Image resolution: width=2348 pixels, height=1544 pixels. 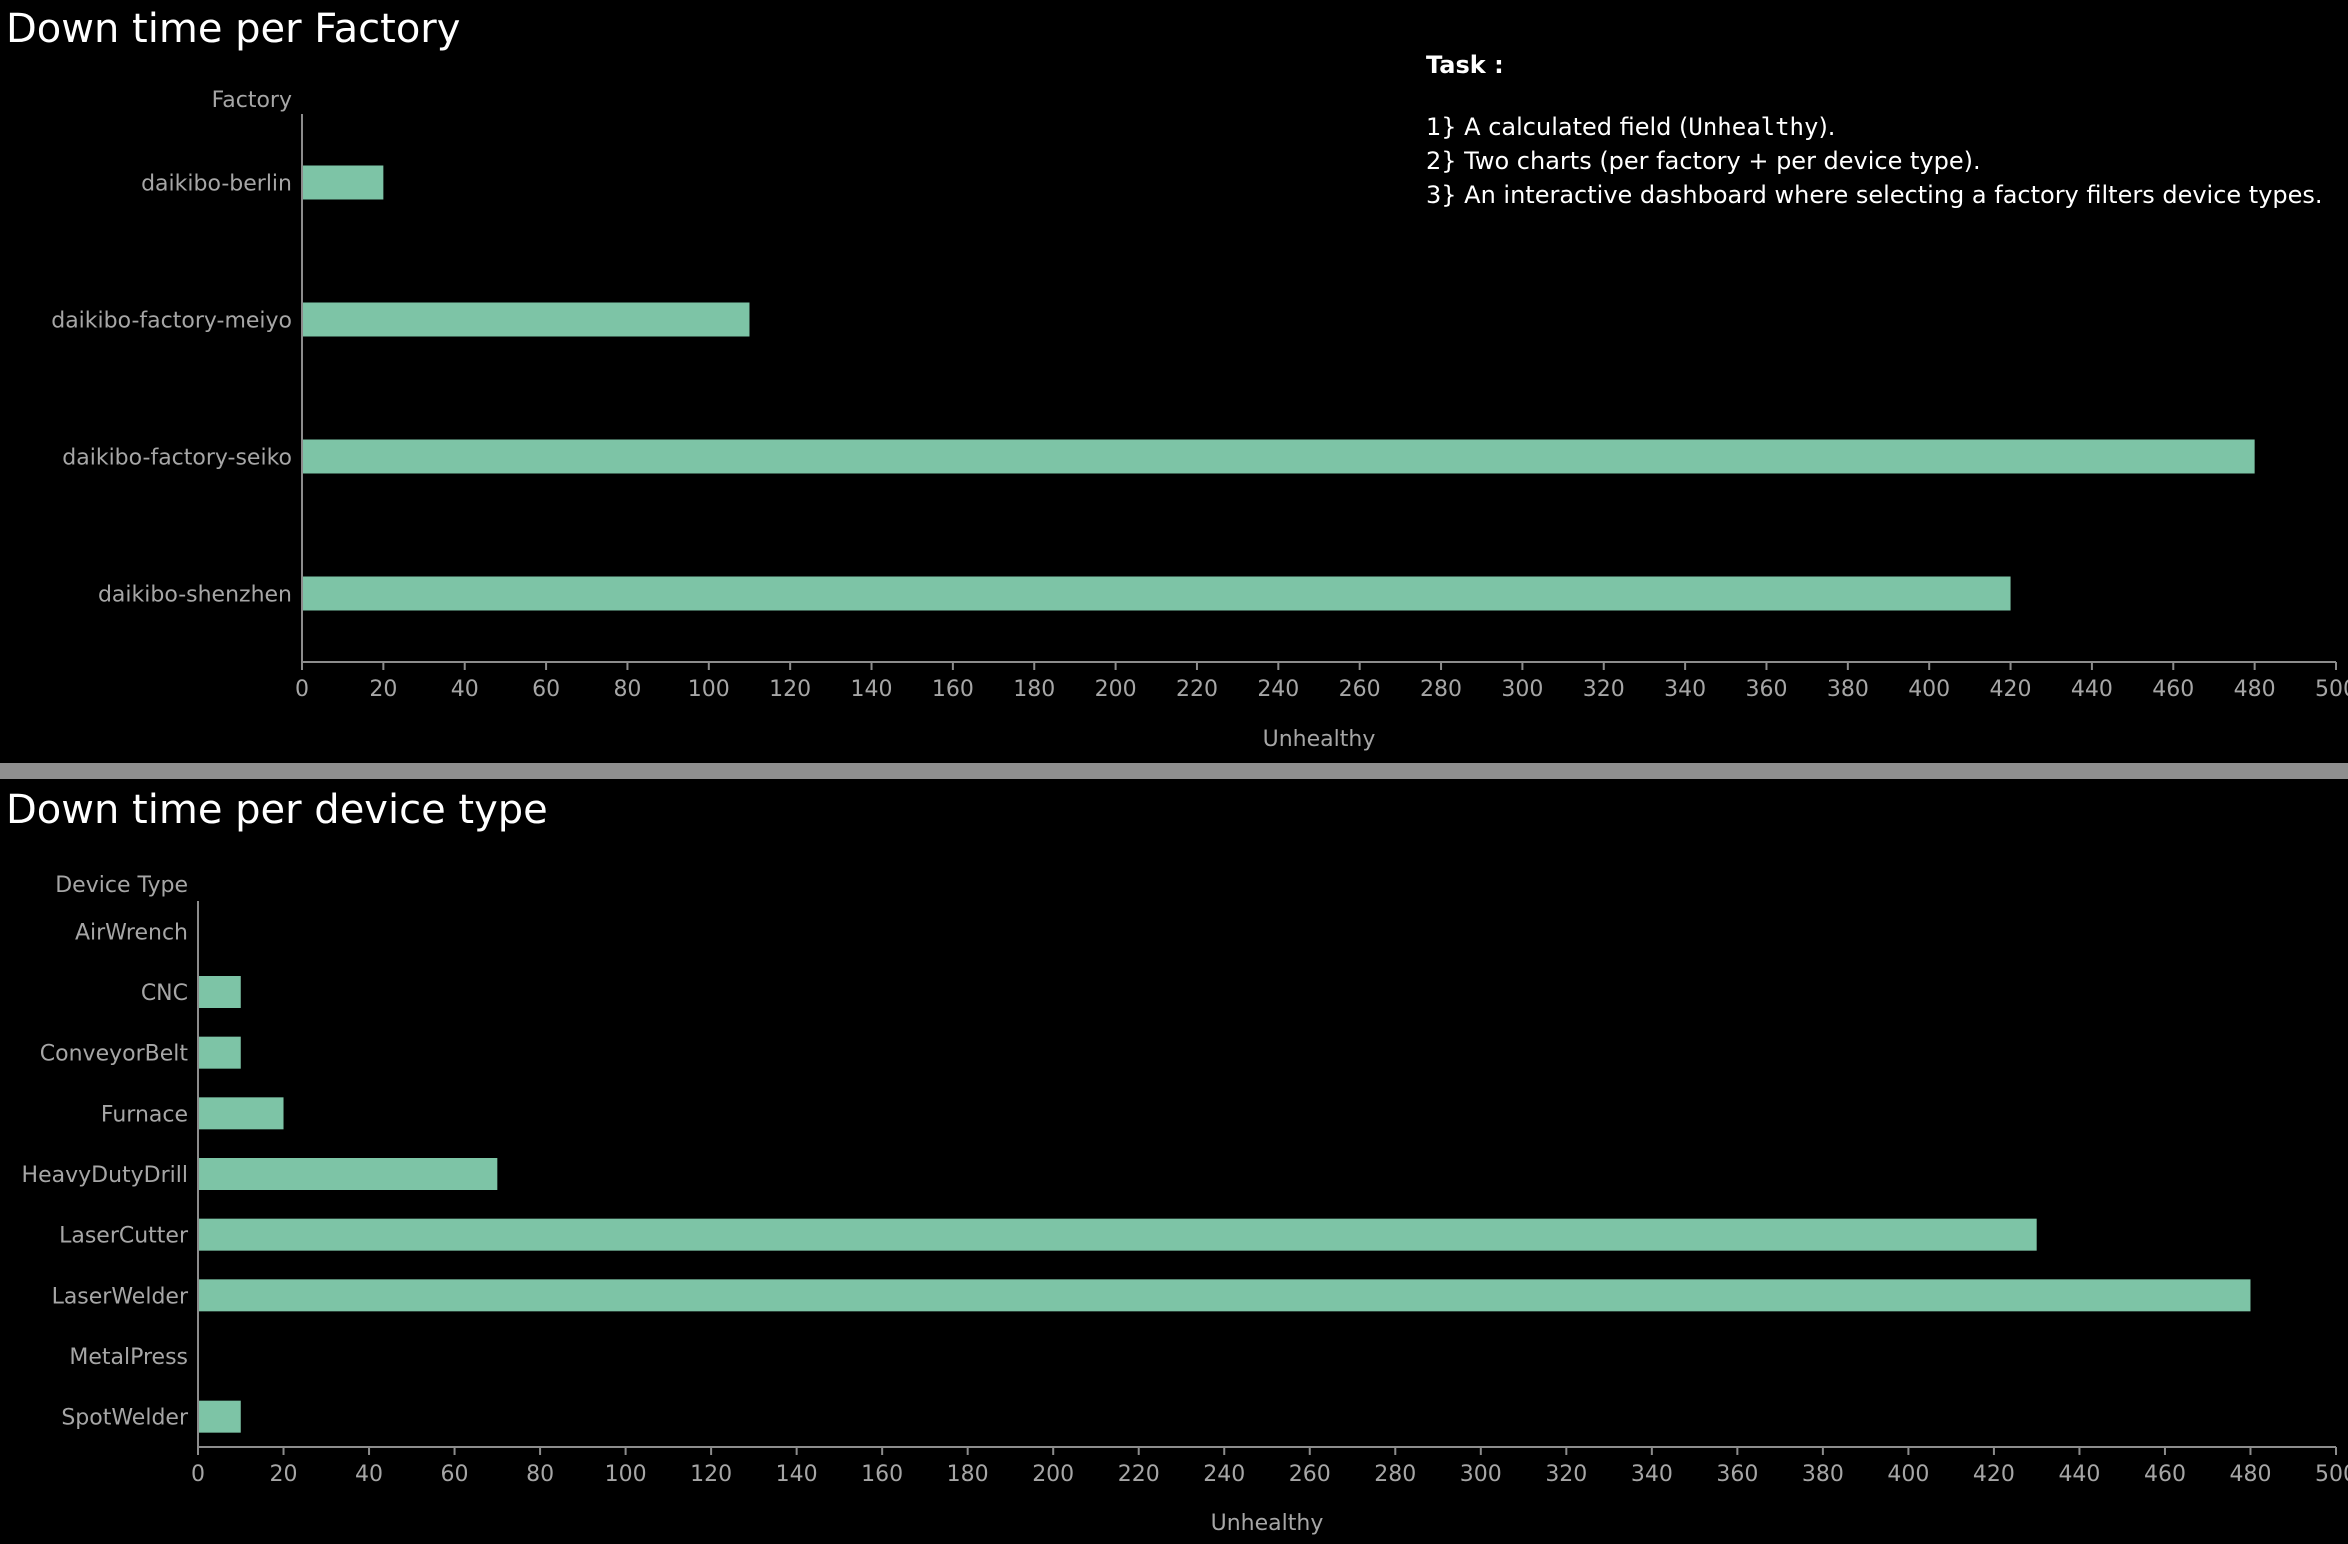 I want to click on category-label: daikibo-berlin, so click(x=216, y=184).